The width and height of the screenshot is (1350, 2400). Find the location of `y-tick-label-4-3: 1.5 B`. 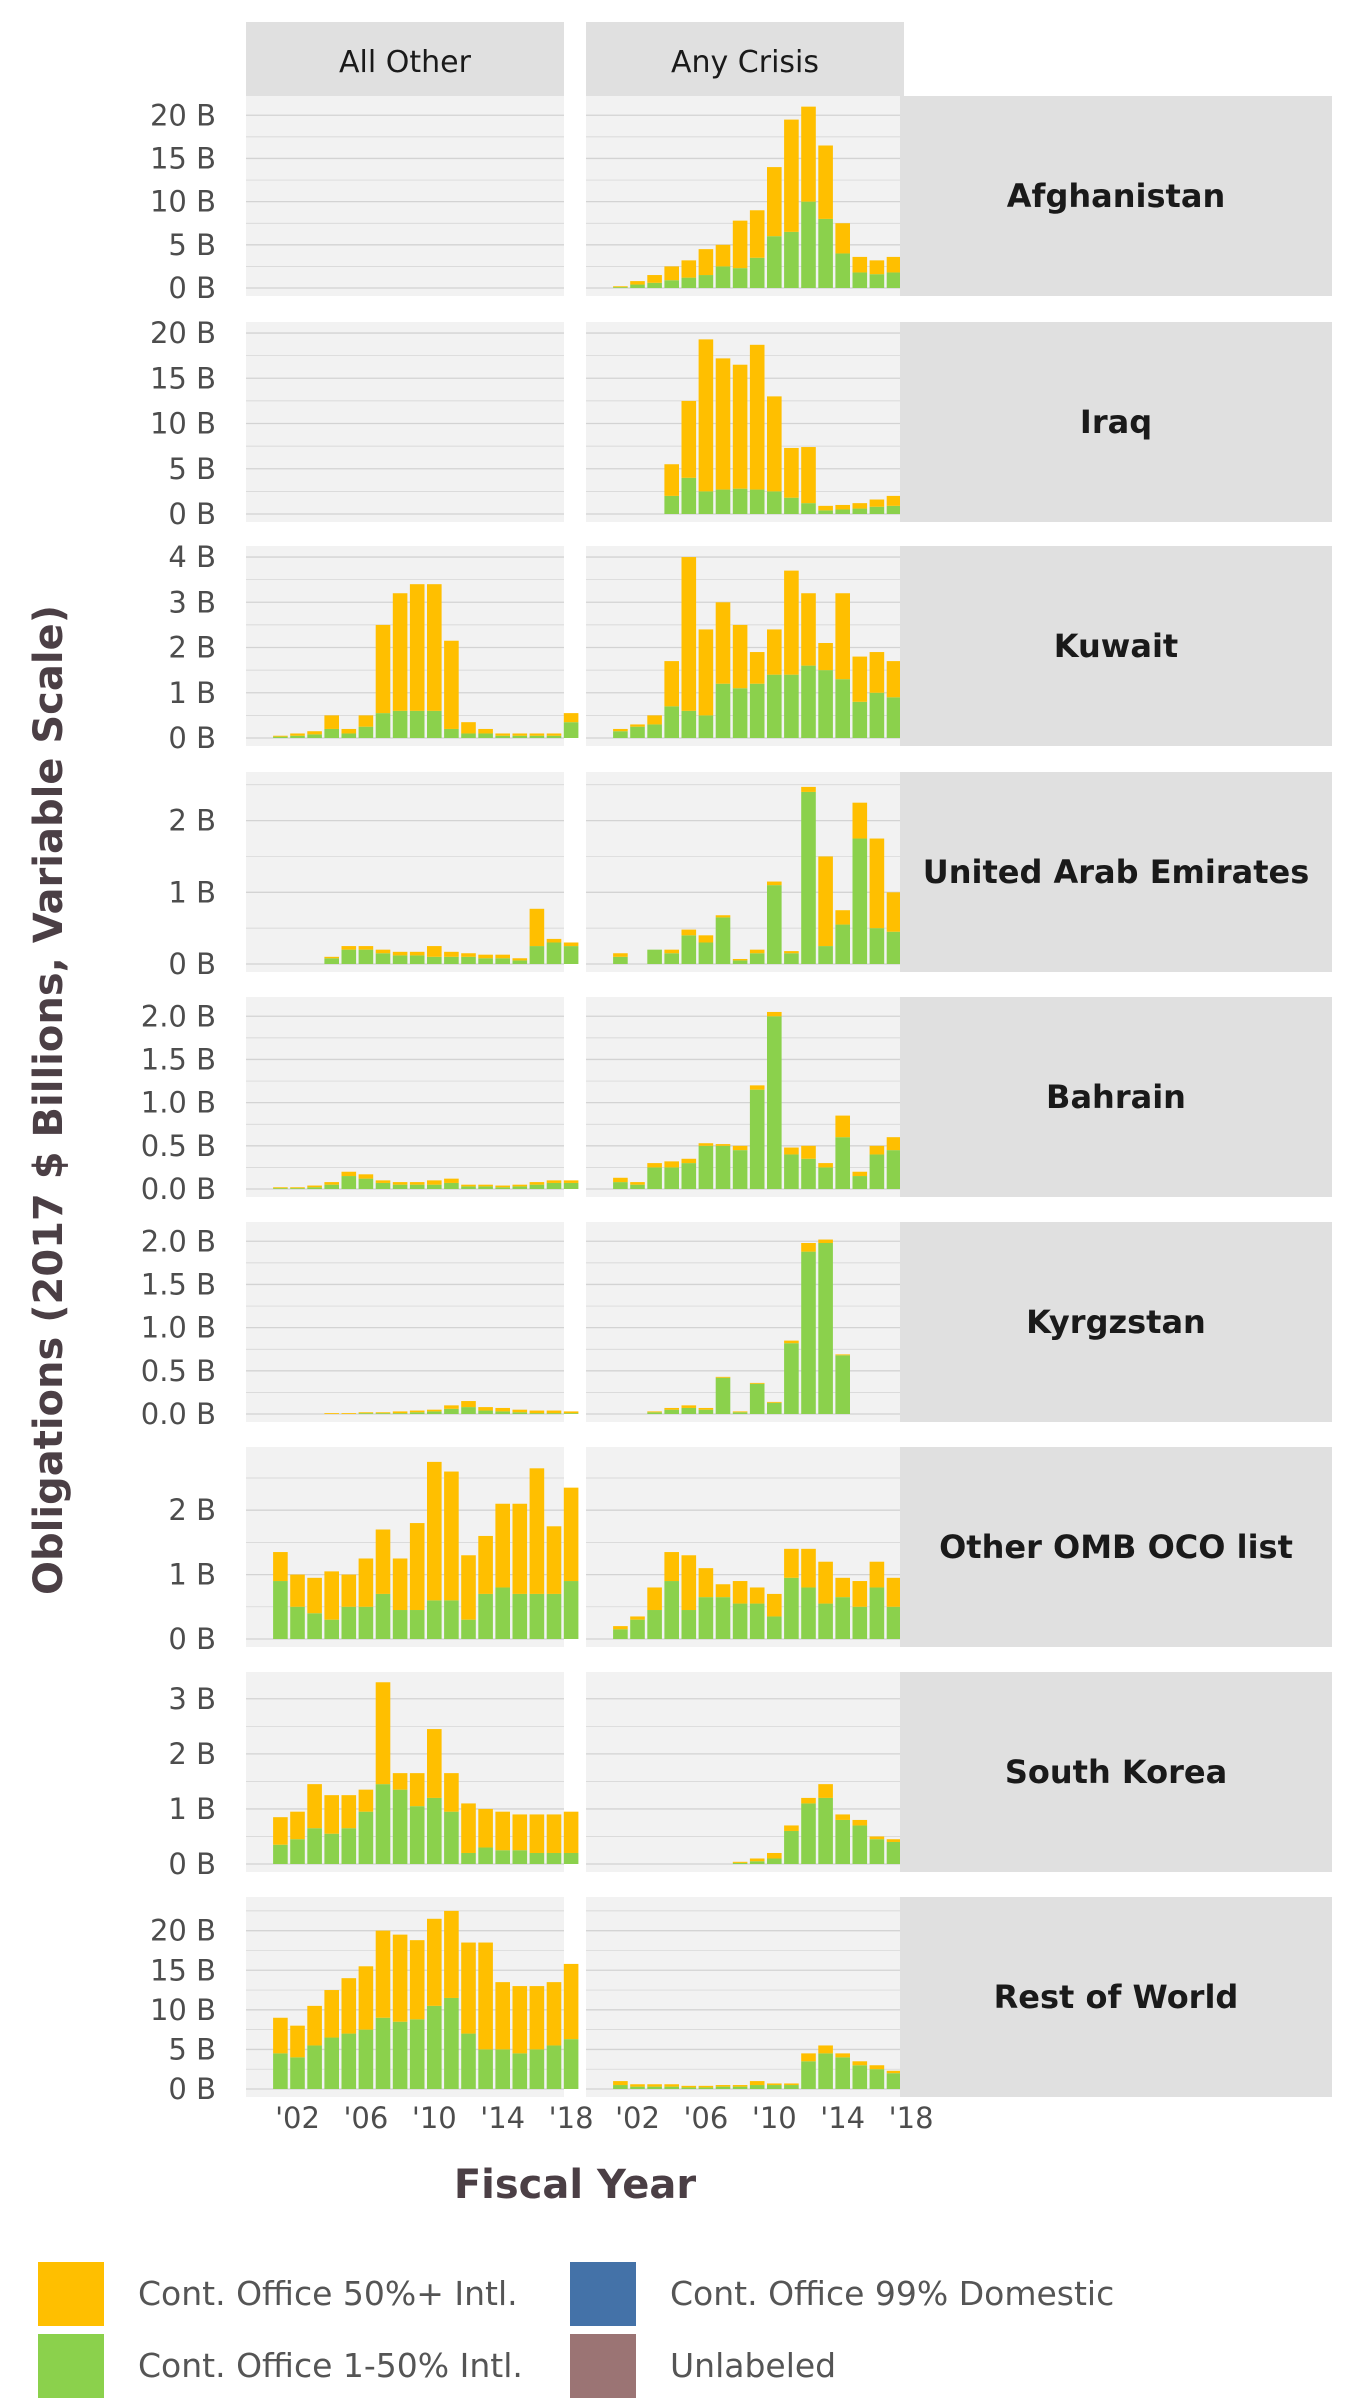

y-tick-label-4-3: 1.5 B is located at coordinates (178, 1059).